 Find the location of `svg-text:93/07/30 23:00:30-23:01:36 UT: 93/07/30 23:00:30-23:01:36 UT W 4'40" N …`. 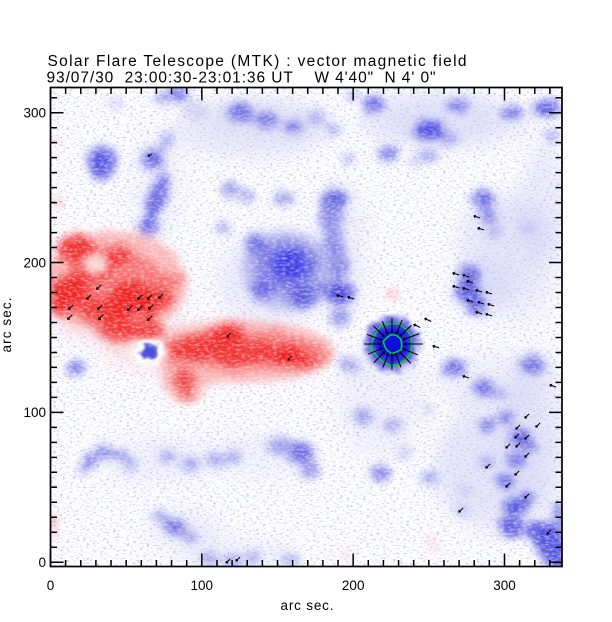

svg-text:93/07/30 23:00:30-23:01:36 UT: 93/07/30 23:00:30-23:01:36 UT W 4'40" N … is located at coordinates (241, 77).